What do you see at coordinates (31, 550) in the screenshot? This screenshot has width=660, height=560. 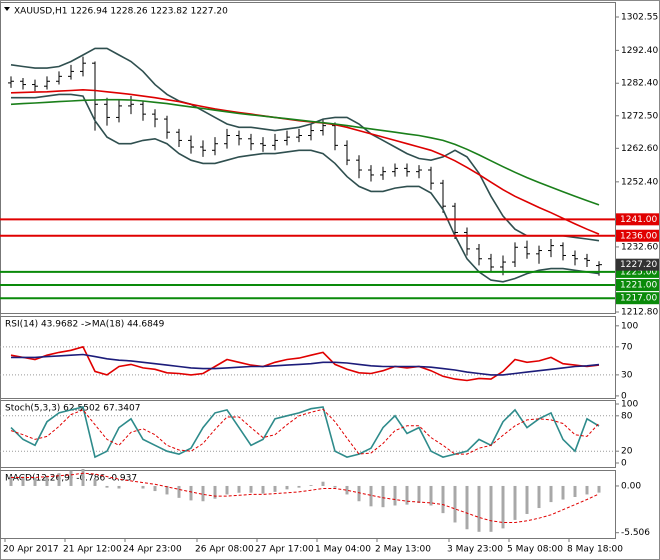 I see `x-tick-label: 20 Apr 2017` at bounding box center [31, 550].